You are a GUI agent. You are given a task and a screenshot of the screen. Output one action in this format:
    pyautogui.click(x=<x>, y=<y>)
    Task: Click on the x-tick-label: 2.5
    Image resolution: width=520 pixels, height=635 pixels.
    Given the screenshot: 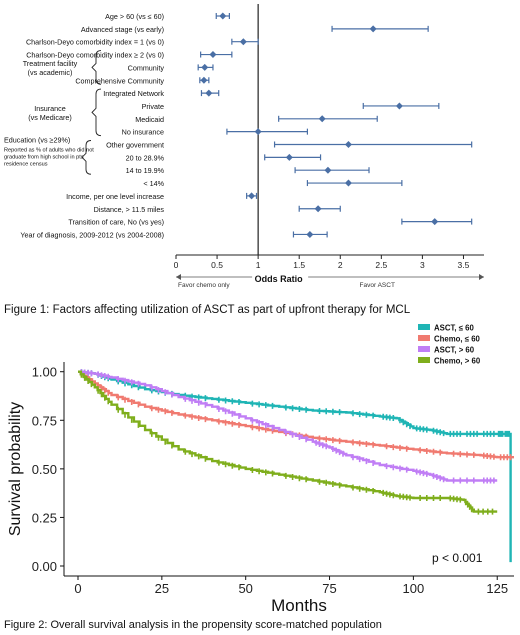 What is the action you would take?
    pyautogui.click(x=381, y=265)
    